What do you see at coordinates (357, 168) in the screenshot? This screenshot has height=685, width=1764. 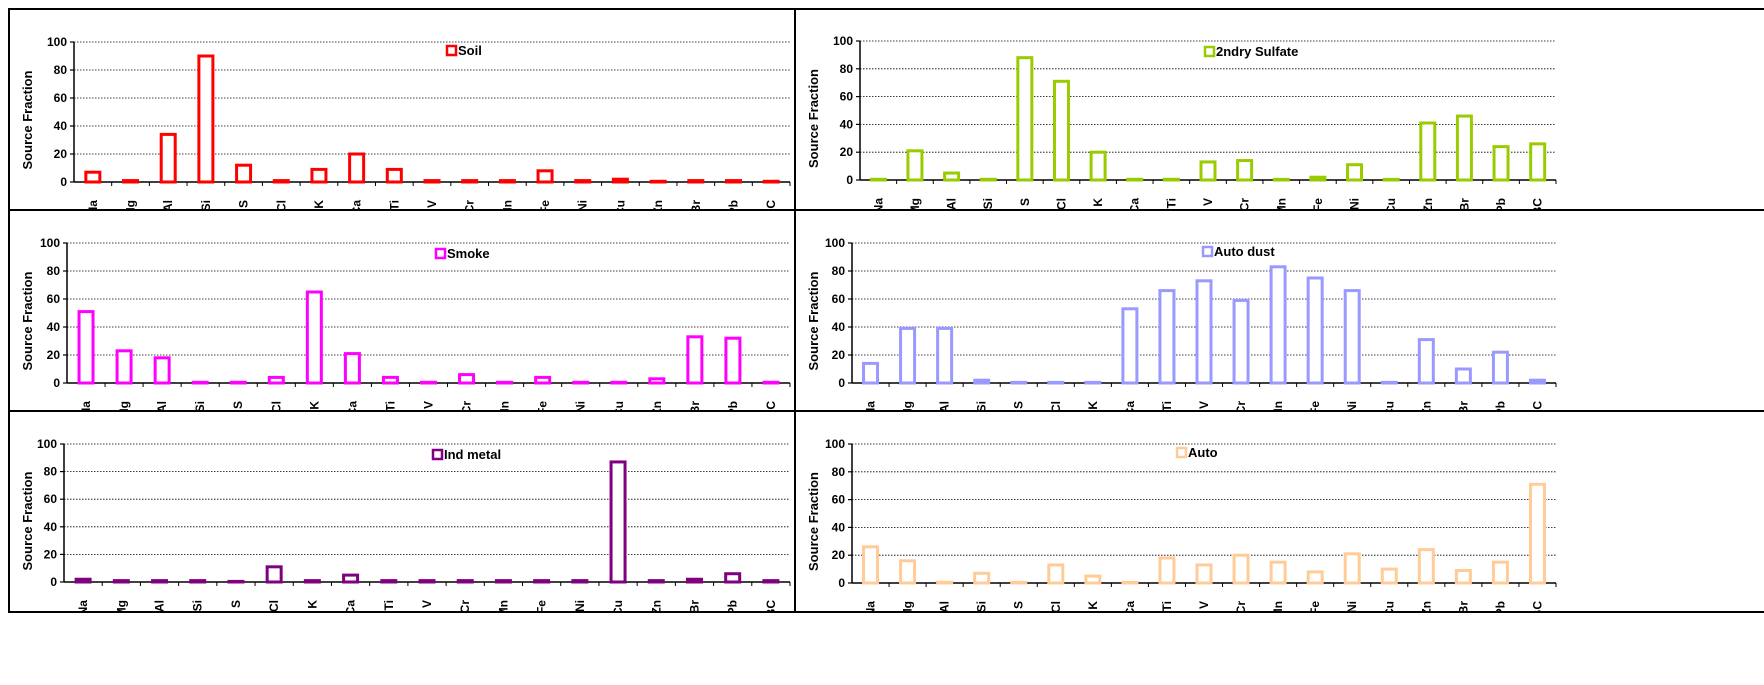 I see `bar-ca` at bounding box center [357, 168].